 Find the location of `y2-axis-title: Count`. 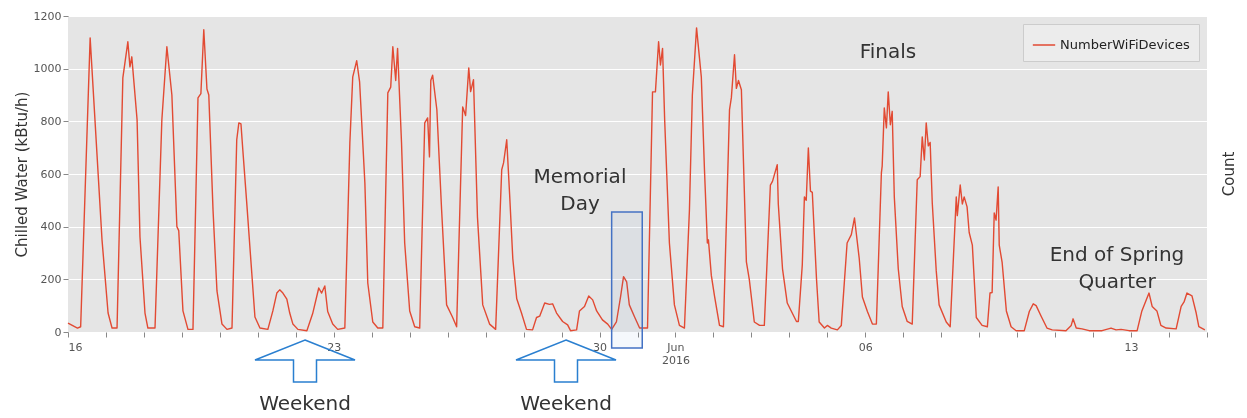

y2-axis-title: Count is located at coordinates (1229, 174).